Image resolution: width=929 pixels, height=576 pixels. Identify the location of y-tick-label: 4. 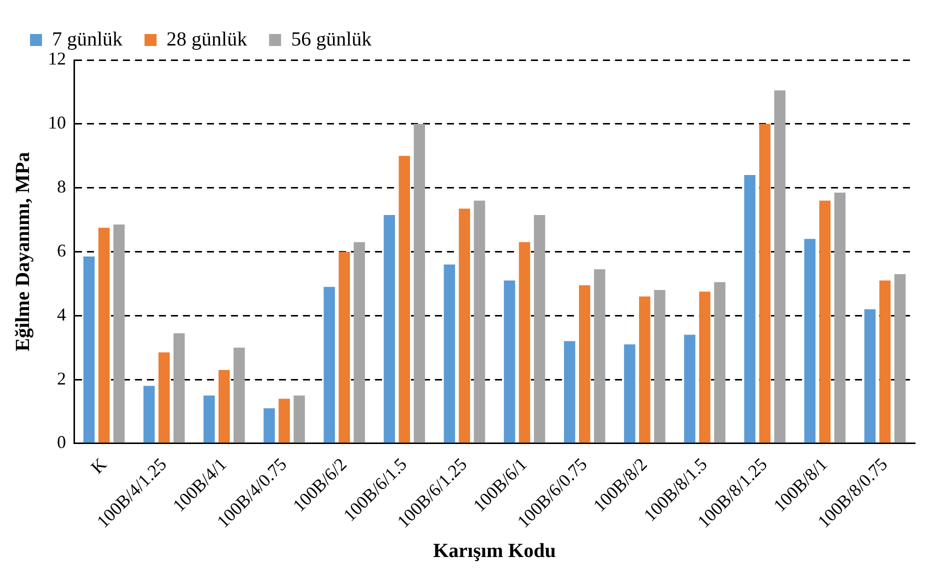
(61, 314).